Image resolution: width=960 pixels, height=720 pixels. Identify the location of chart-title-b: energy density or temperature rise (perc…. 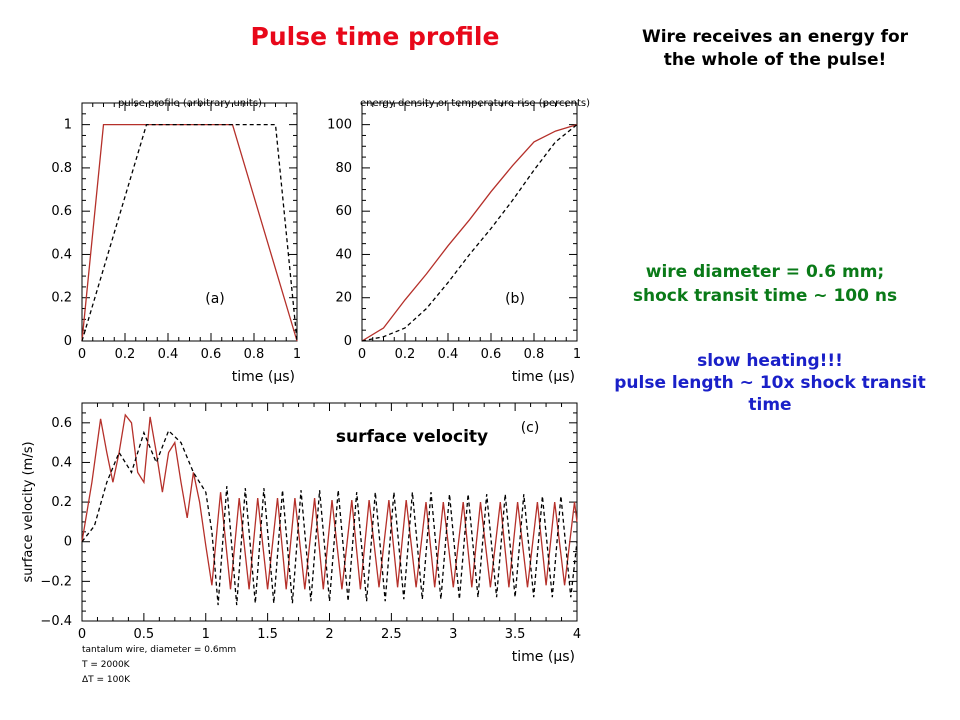
(475, 103).